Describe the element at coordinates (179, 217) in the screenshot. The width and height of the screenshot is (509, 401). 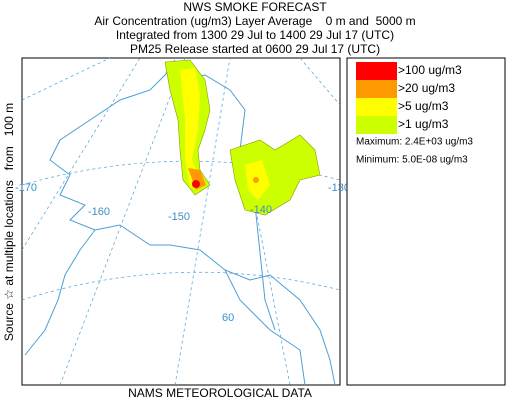
I see `map-label: -150` at that location.